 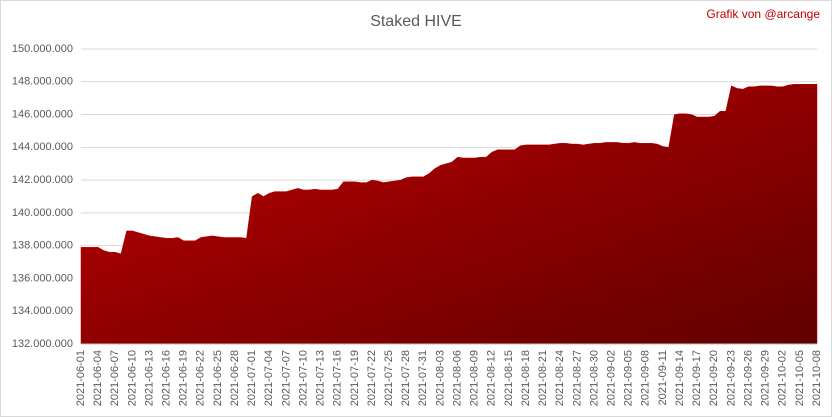 What do you see at coordinates (817, 378) in the screenshot?
I see `x-tick-label: 2021-10-08` at bounding box center [817, 378].